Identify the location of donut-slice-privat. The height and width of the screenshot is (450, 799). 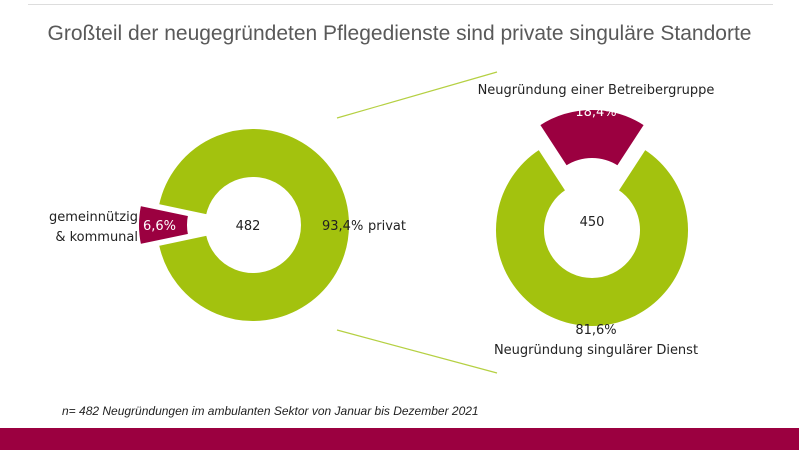
(253, 225).